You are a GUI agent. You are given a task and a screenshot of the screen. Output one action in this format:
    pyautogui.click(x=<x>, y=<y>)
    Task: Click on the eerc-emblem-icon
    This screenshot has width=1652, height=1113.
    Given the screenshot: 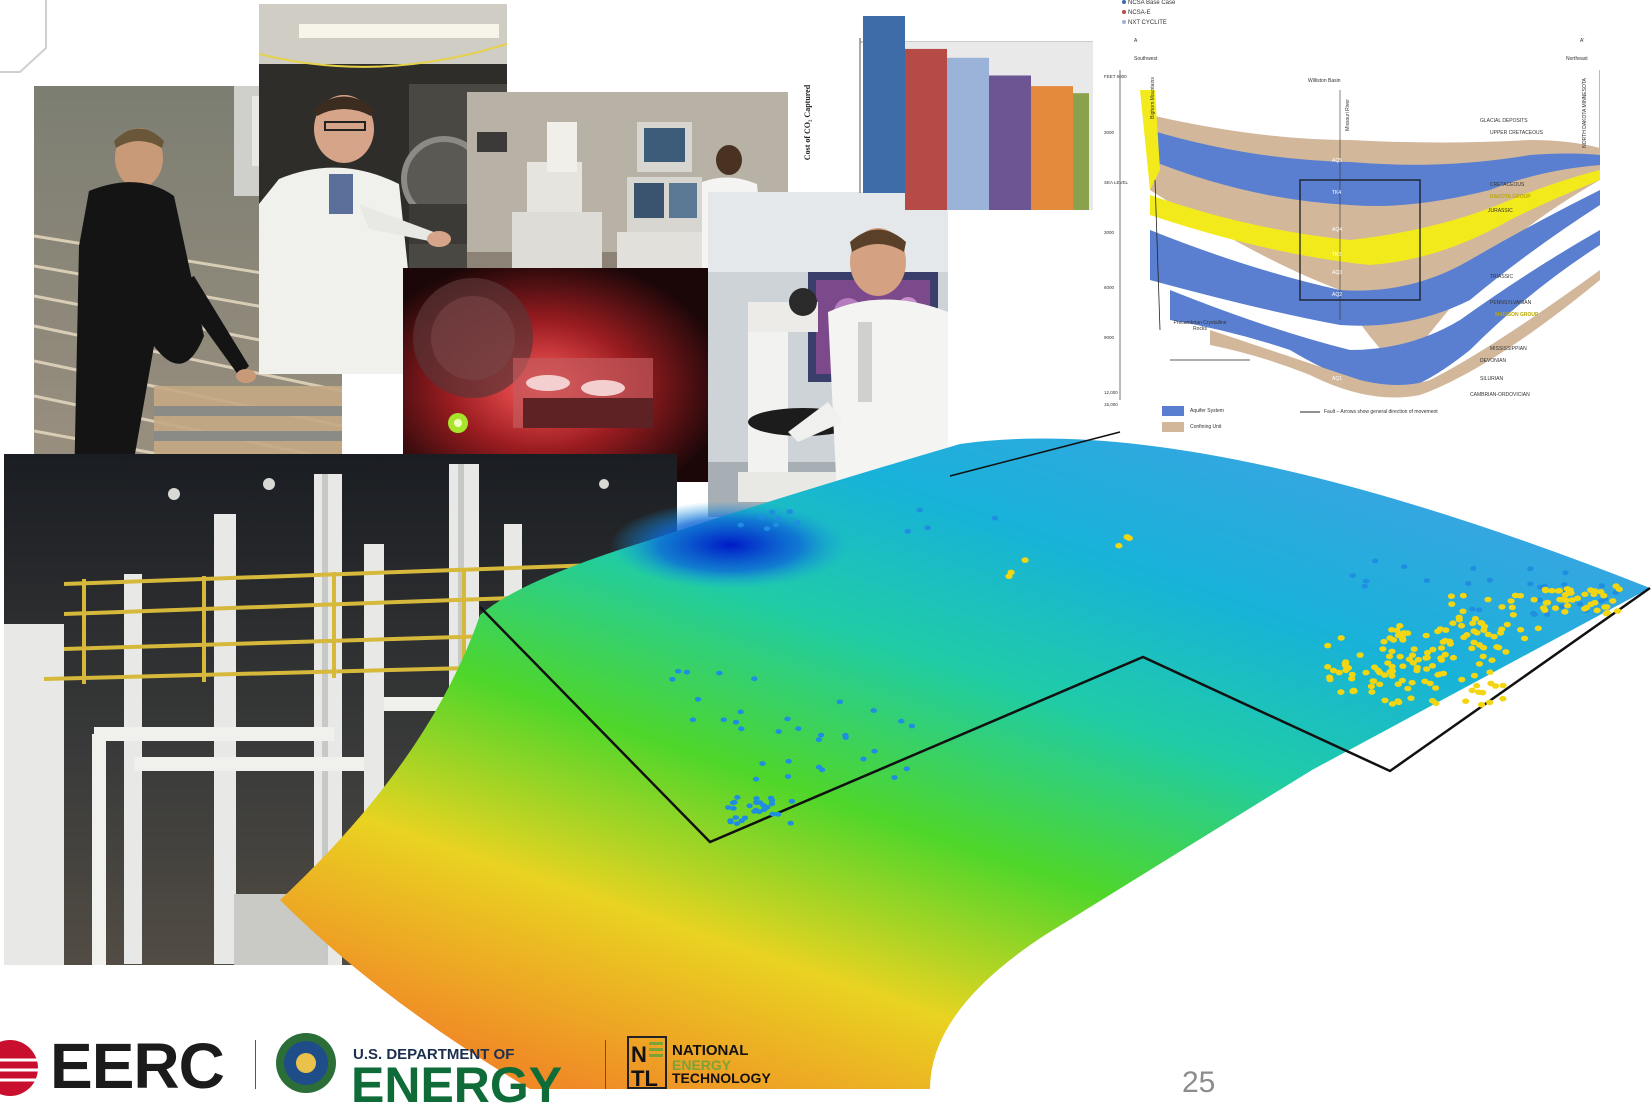 What is the action you would take?
    pyautogui.click(x=20, y=1068)
    